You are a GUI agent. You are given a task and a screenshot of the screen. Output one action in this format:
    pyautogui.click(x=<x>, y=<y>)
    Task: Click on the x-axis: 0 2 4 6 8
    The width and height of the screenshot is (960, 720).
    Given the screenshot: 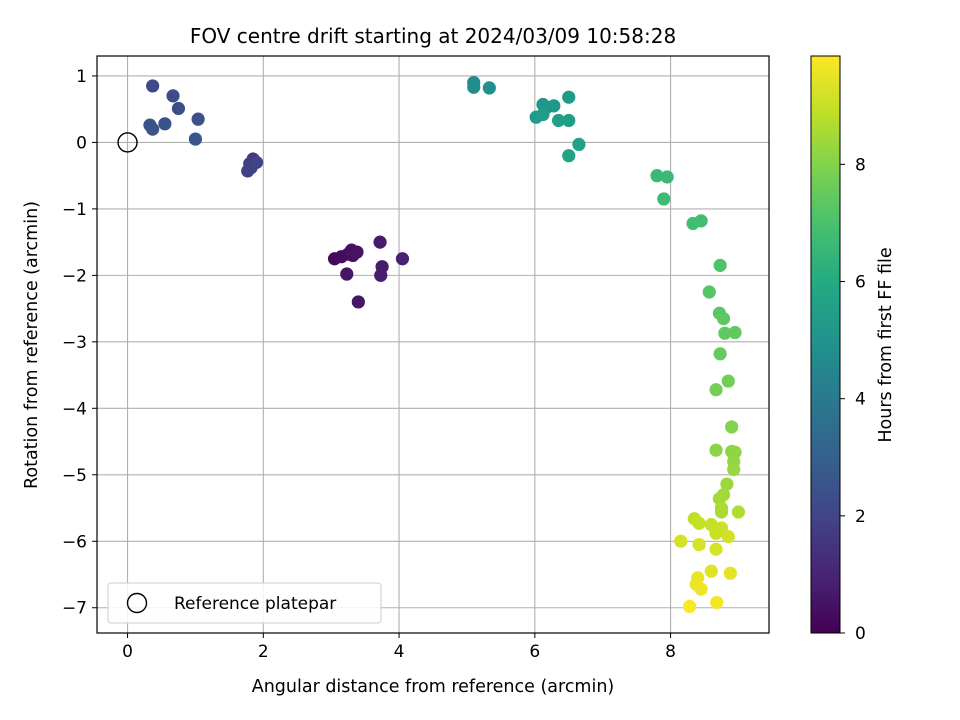 What is the action you would take?
    pyautogui.click(x=399, y=647)
    